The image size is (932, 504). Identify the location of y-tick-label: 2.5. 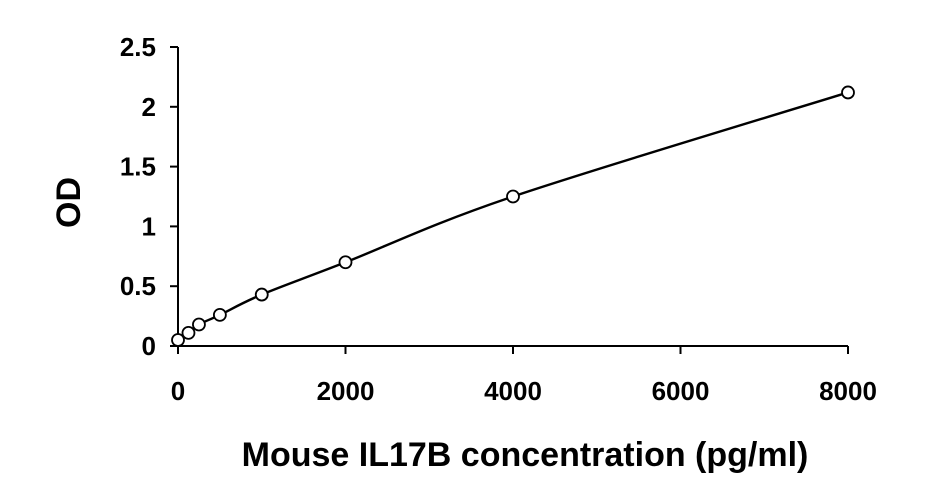
(138, 47).